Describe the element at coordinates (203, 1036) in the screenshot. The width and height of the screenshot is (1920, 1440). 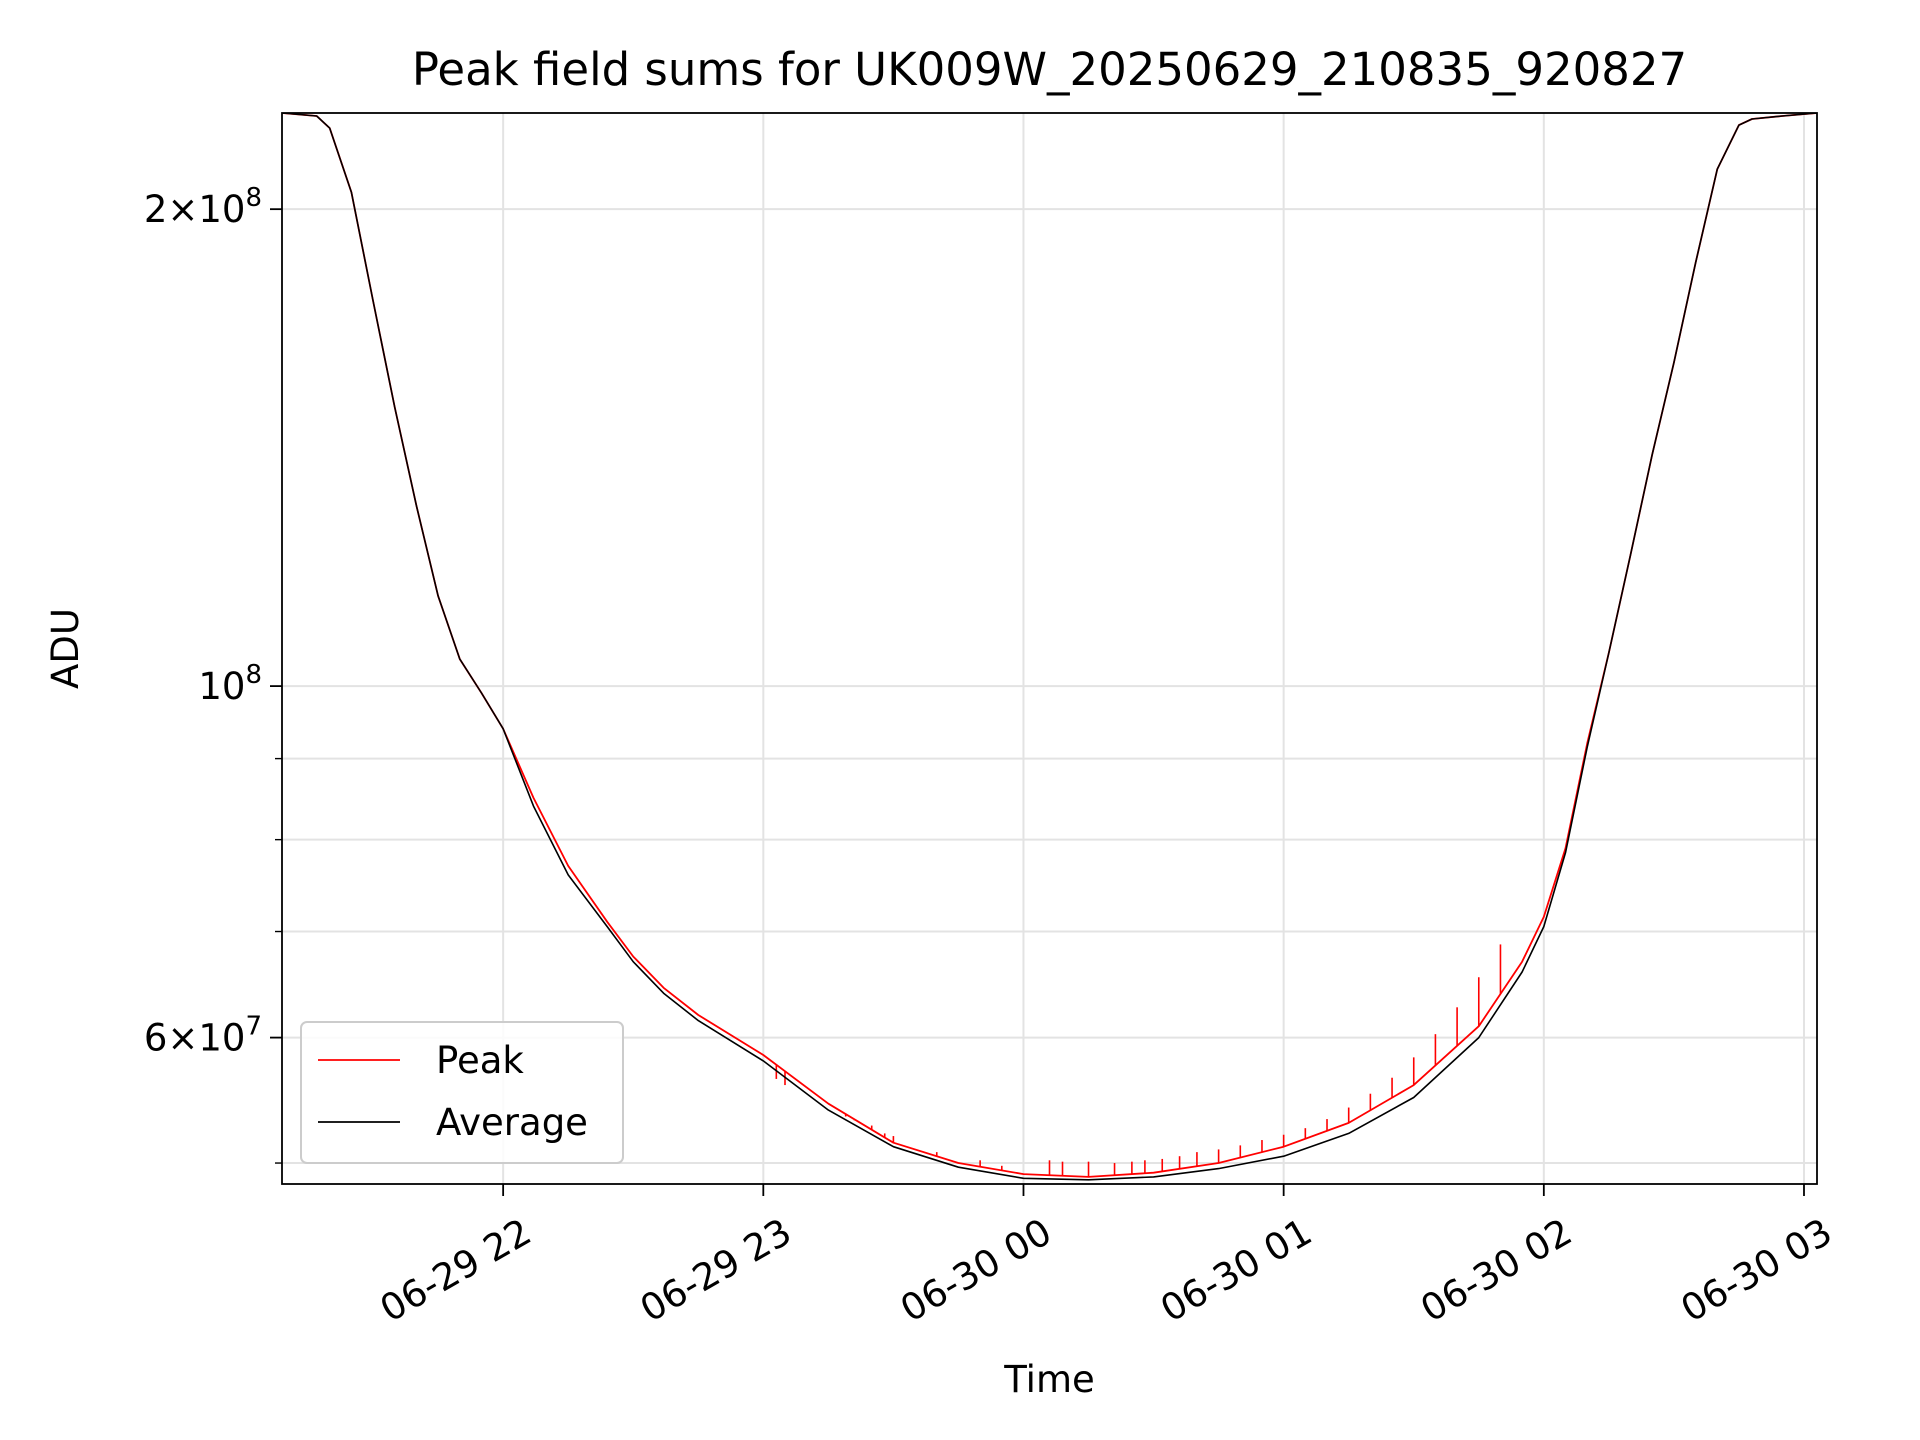
I see `y-tick-label: 6×107` at that location.